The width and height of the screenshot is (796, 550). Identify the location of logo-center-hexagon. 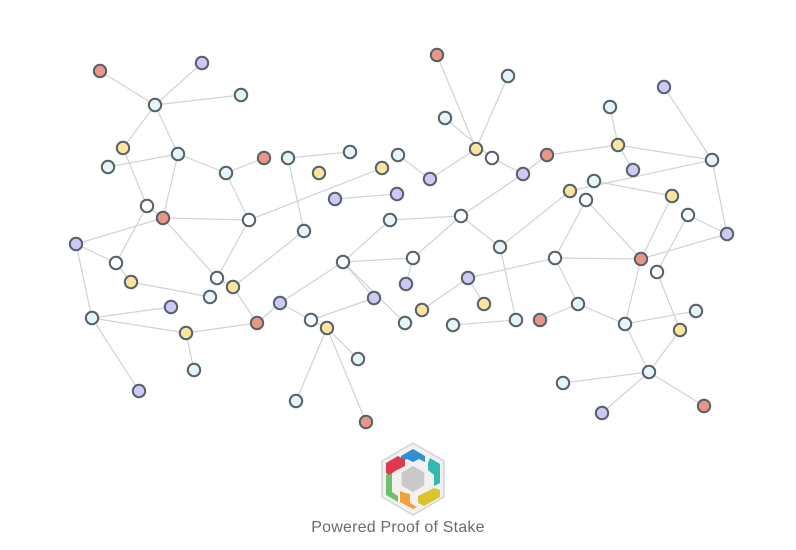
(413, 479).